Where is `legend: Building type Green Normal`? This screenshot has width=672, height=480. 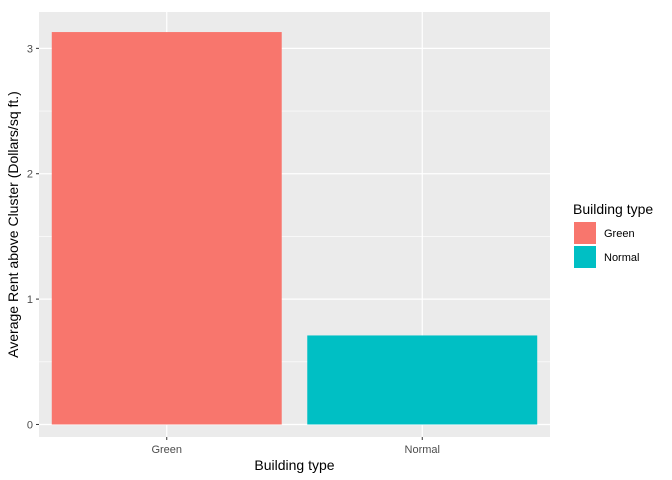 legend: Building type Green Normal is located at coordinates (613, 234).